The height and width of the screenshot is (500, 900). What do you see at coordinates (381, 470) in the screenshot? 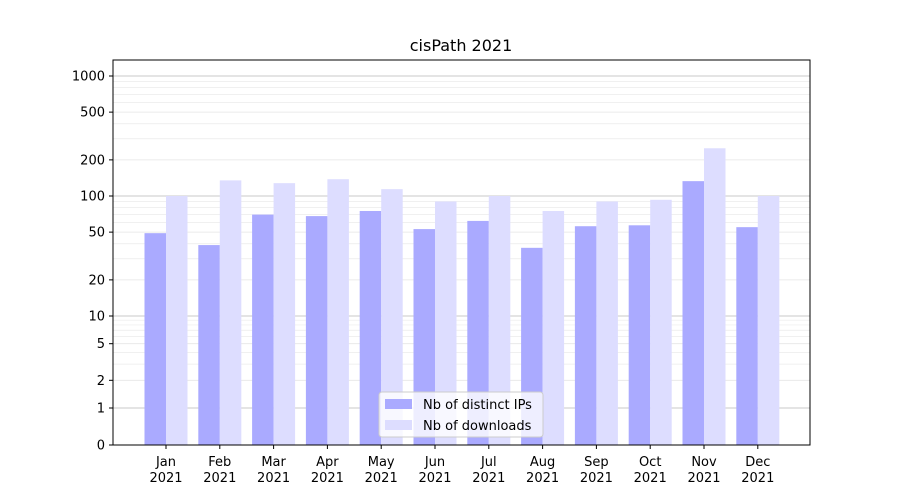
I see `x-tick-label: May 2021` at bounding box center [381, 470].